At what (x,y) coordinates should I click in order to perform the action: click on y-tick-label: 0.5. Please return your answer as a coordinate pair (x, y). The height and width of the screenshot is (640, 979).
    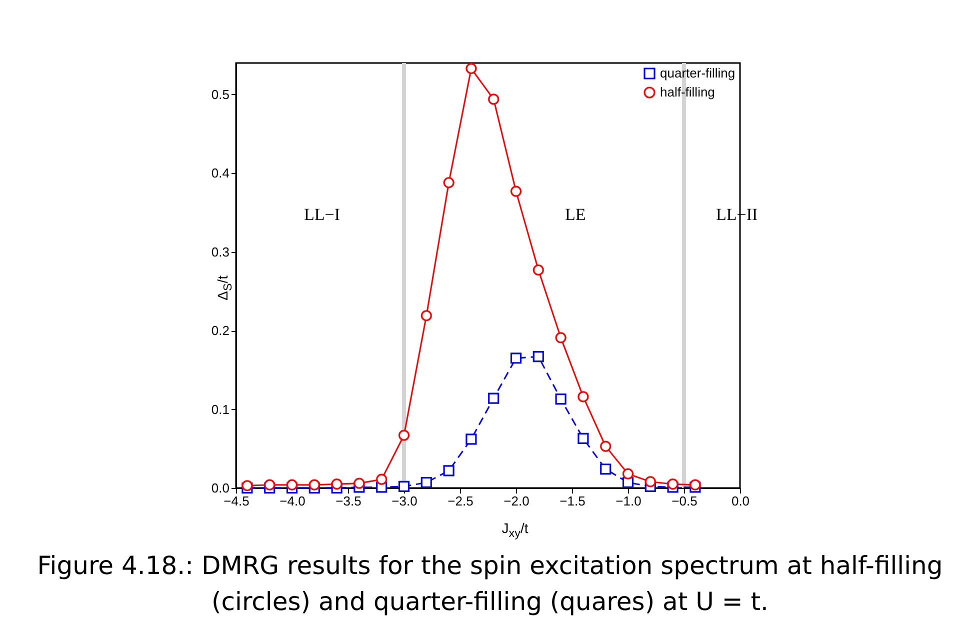
    Looking at the image, I should click on (220, 94).